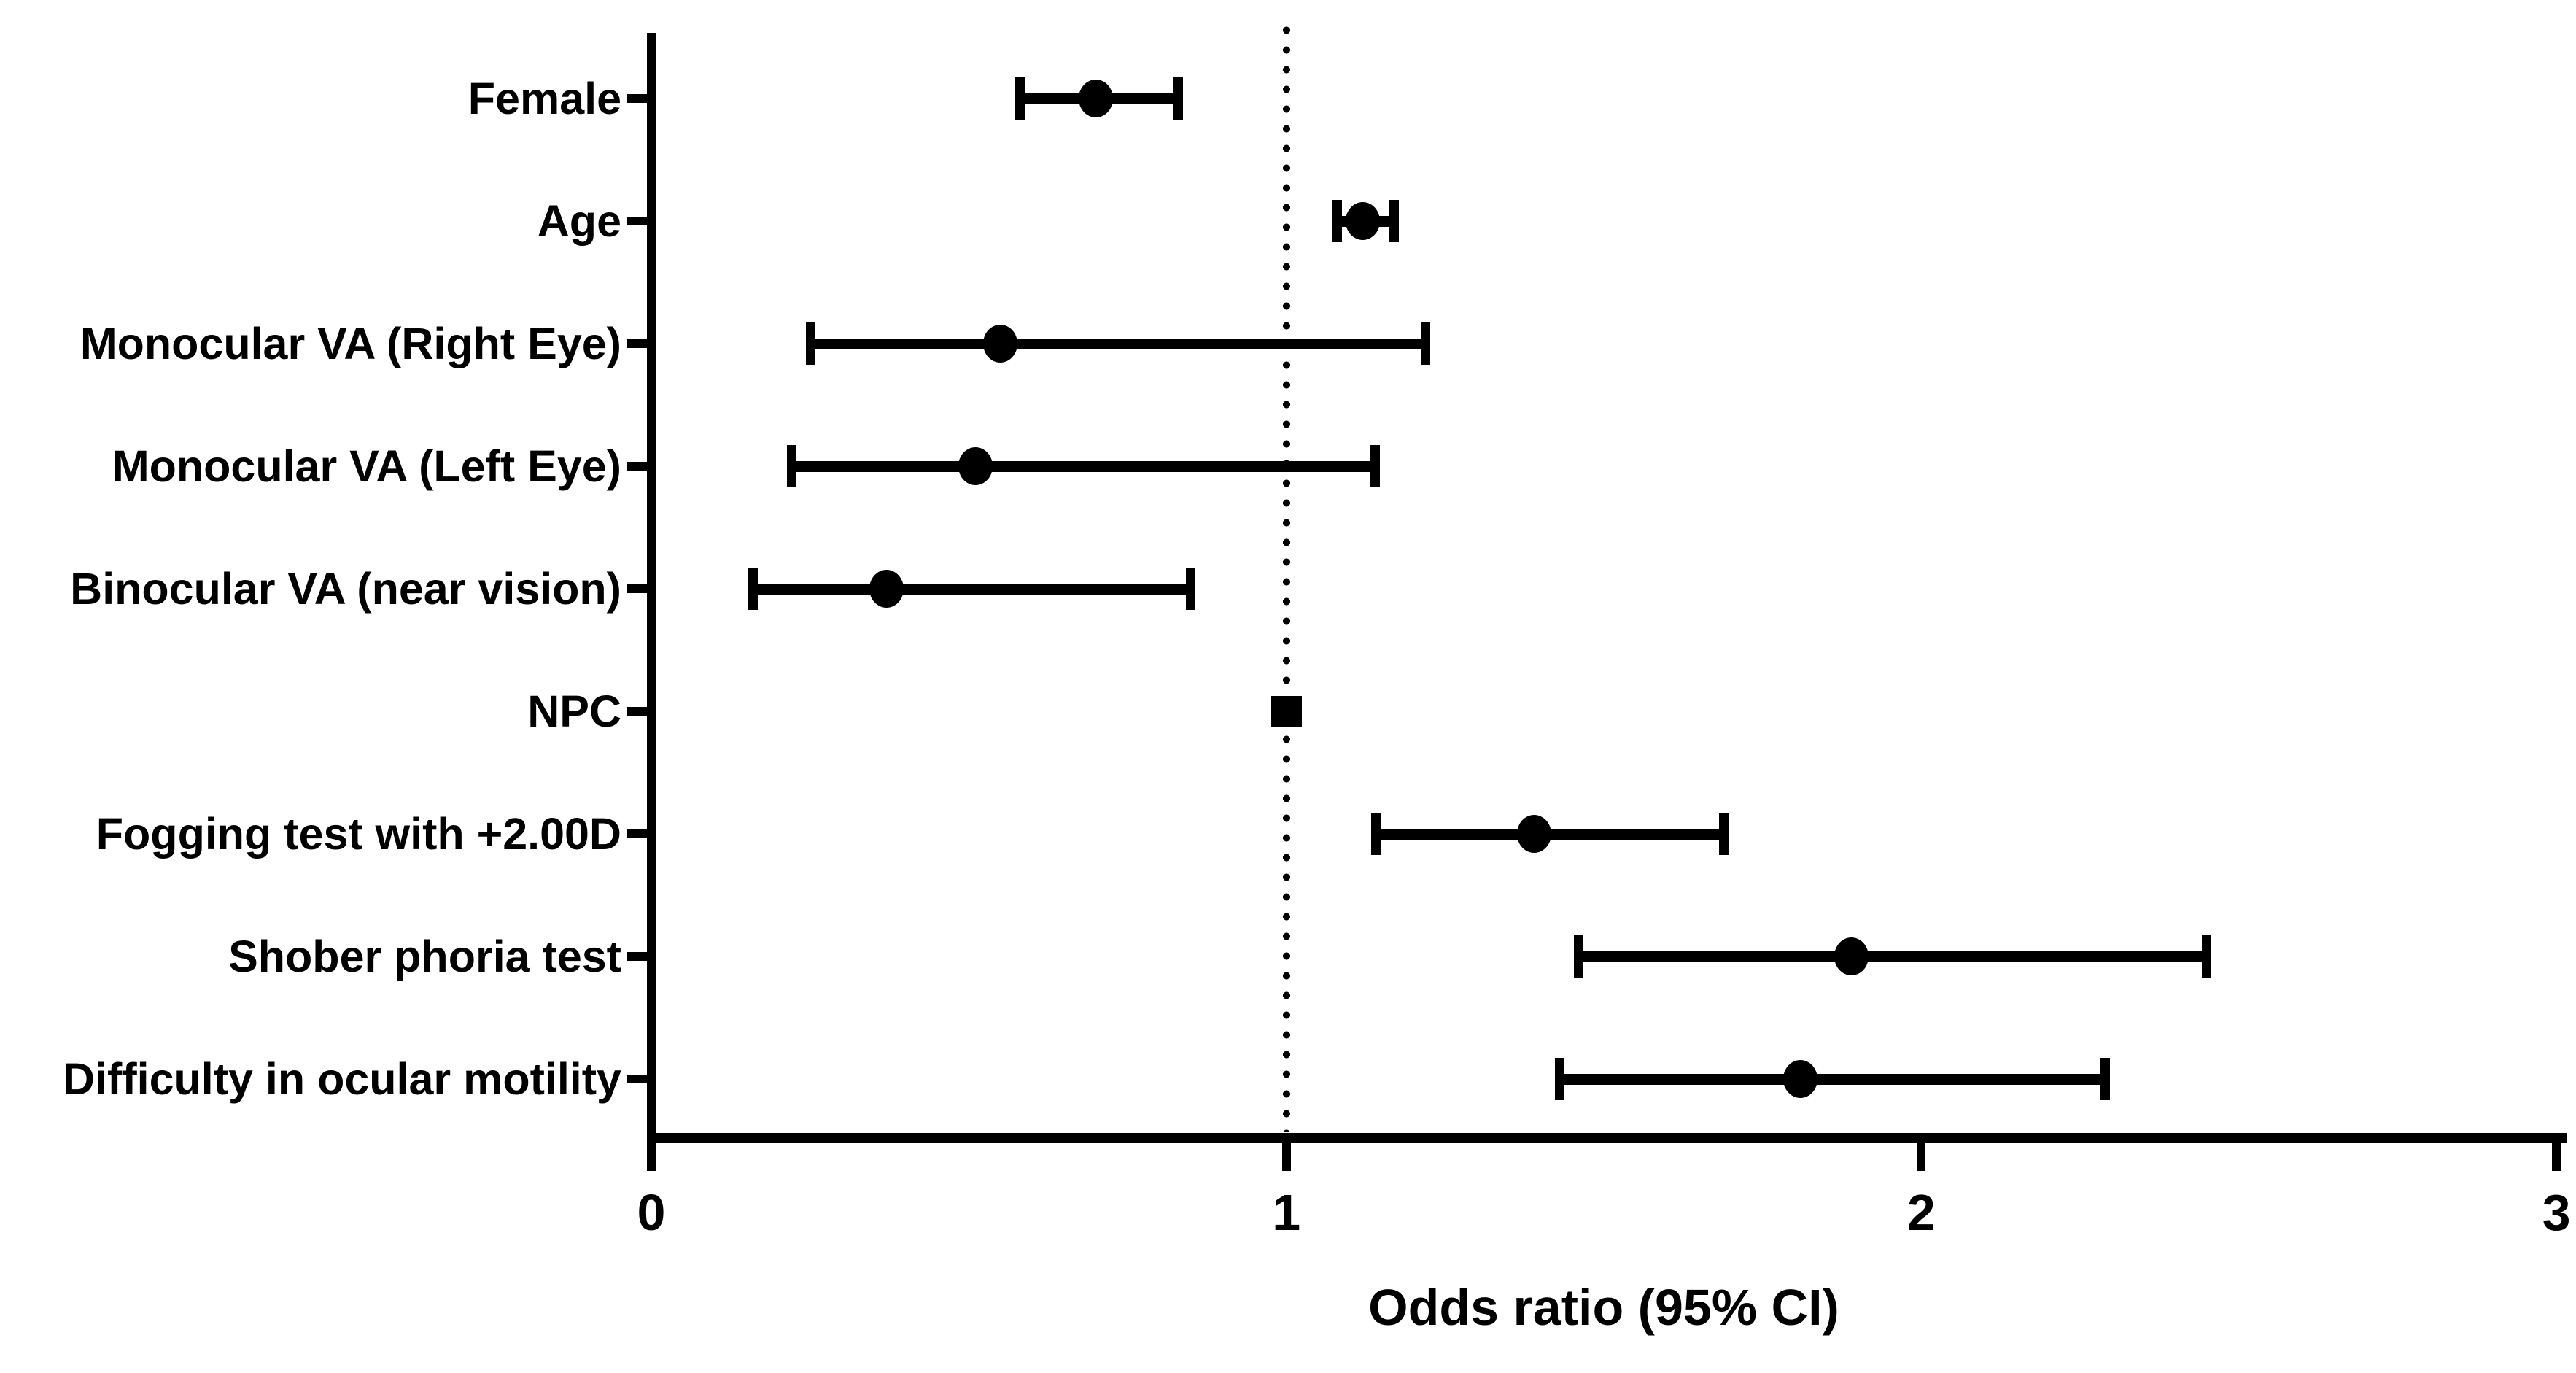  Describe the element at coordinates (579, 221) in the screenshot. I see `category-label: Age` at that location.